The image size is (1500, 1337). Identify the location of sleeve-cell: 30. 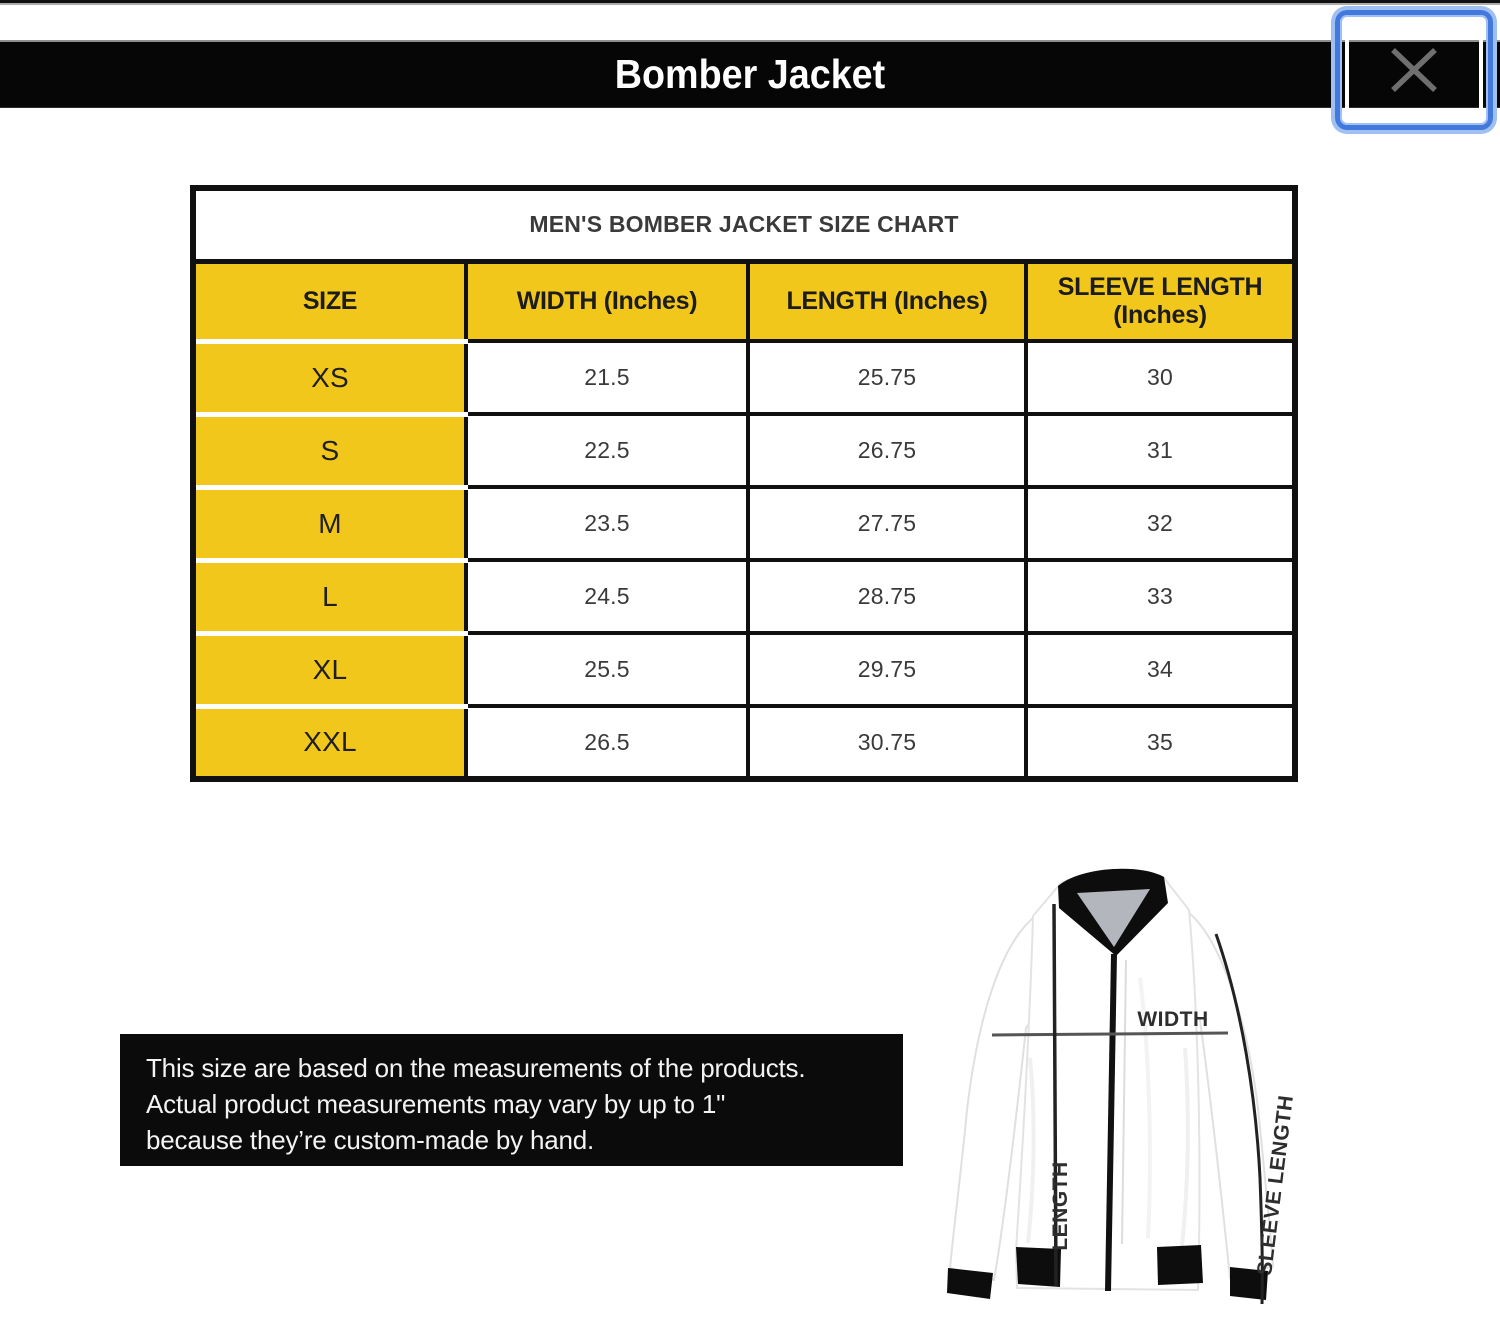
(1160, 377).